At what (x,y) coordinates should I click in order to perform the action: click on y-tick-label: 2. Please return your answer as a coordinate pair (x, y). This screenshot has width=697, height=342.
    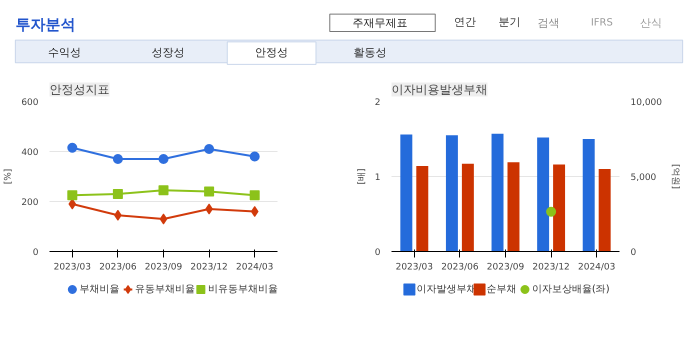
    Looking at the image, I should click on (377, 103).